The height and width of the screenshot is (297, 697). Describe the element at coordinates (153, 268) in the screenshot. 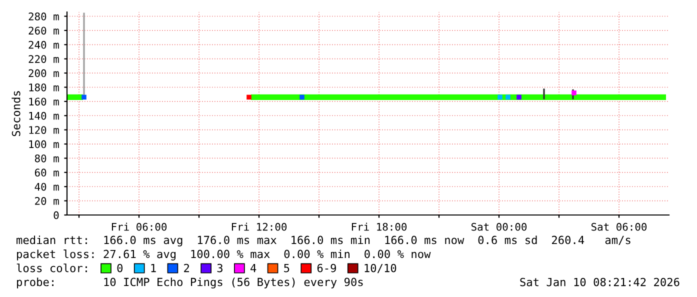

I see `legend-label: 1` at that location.